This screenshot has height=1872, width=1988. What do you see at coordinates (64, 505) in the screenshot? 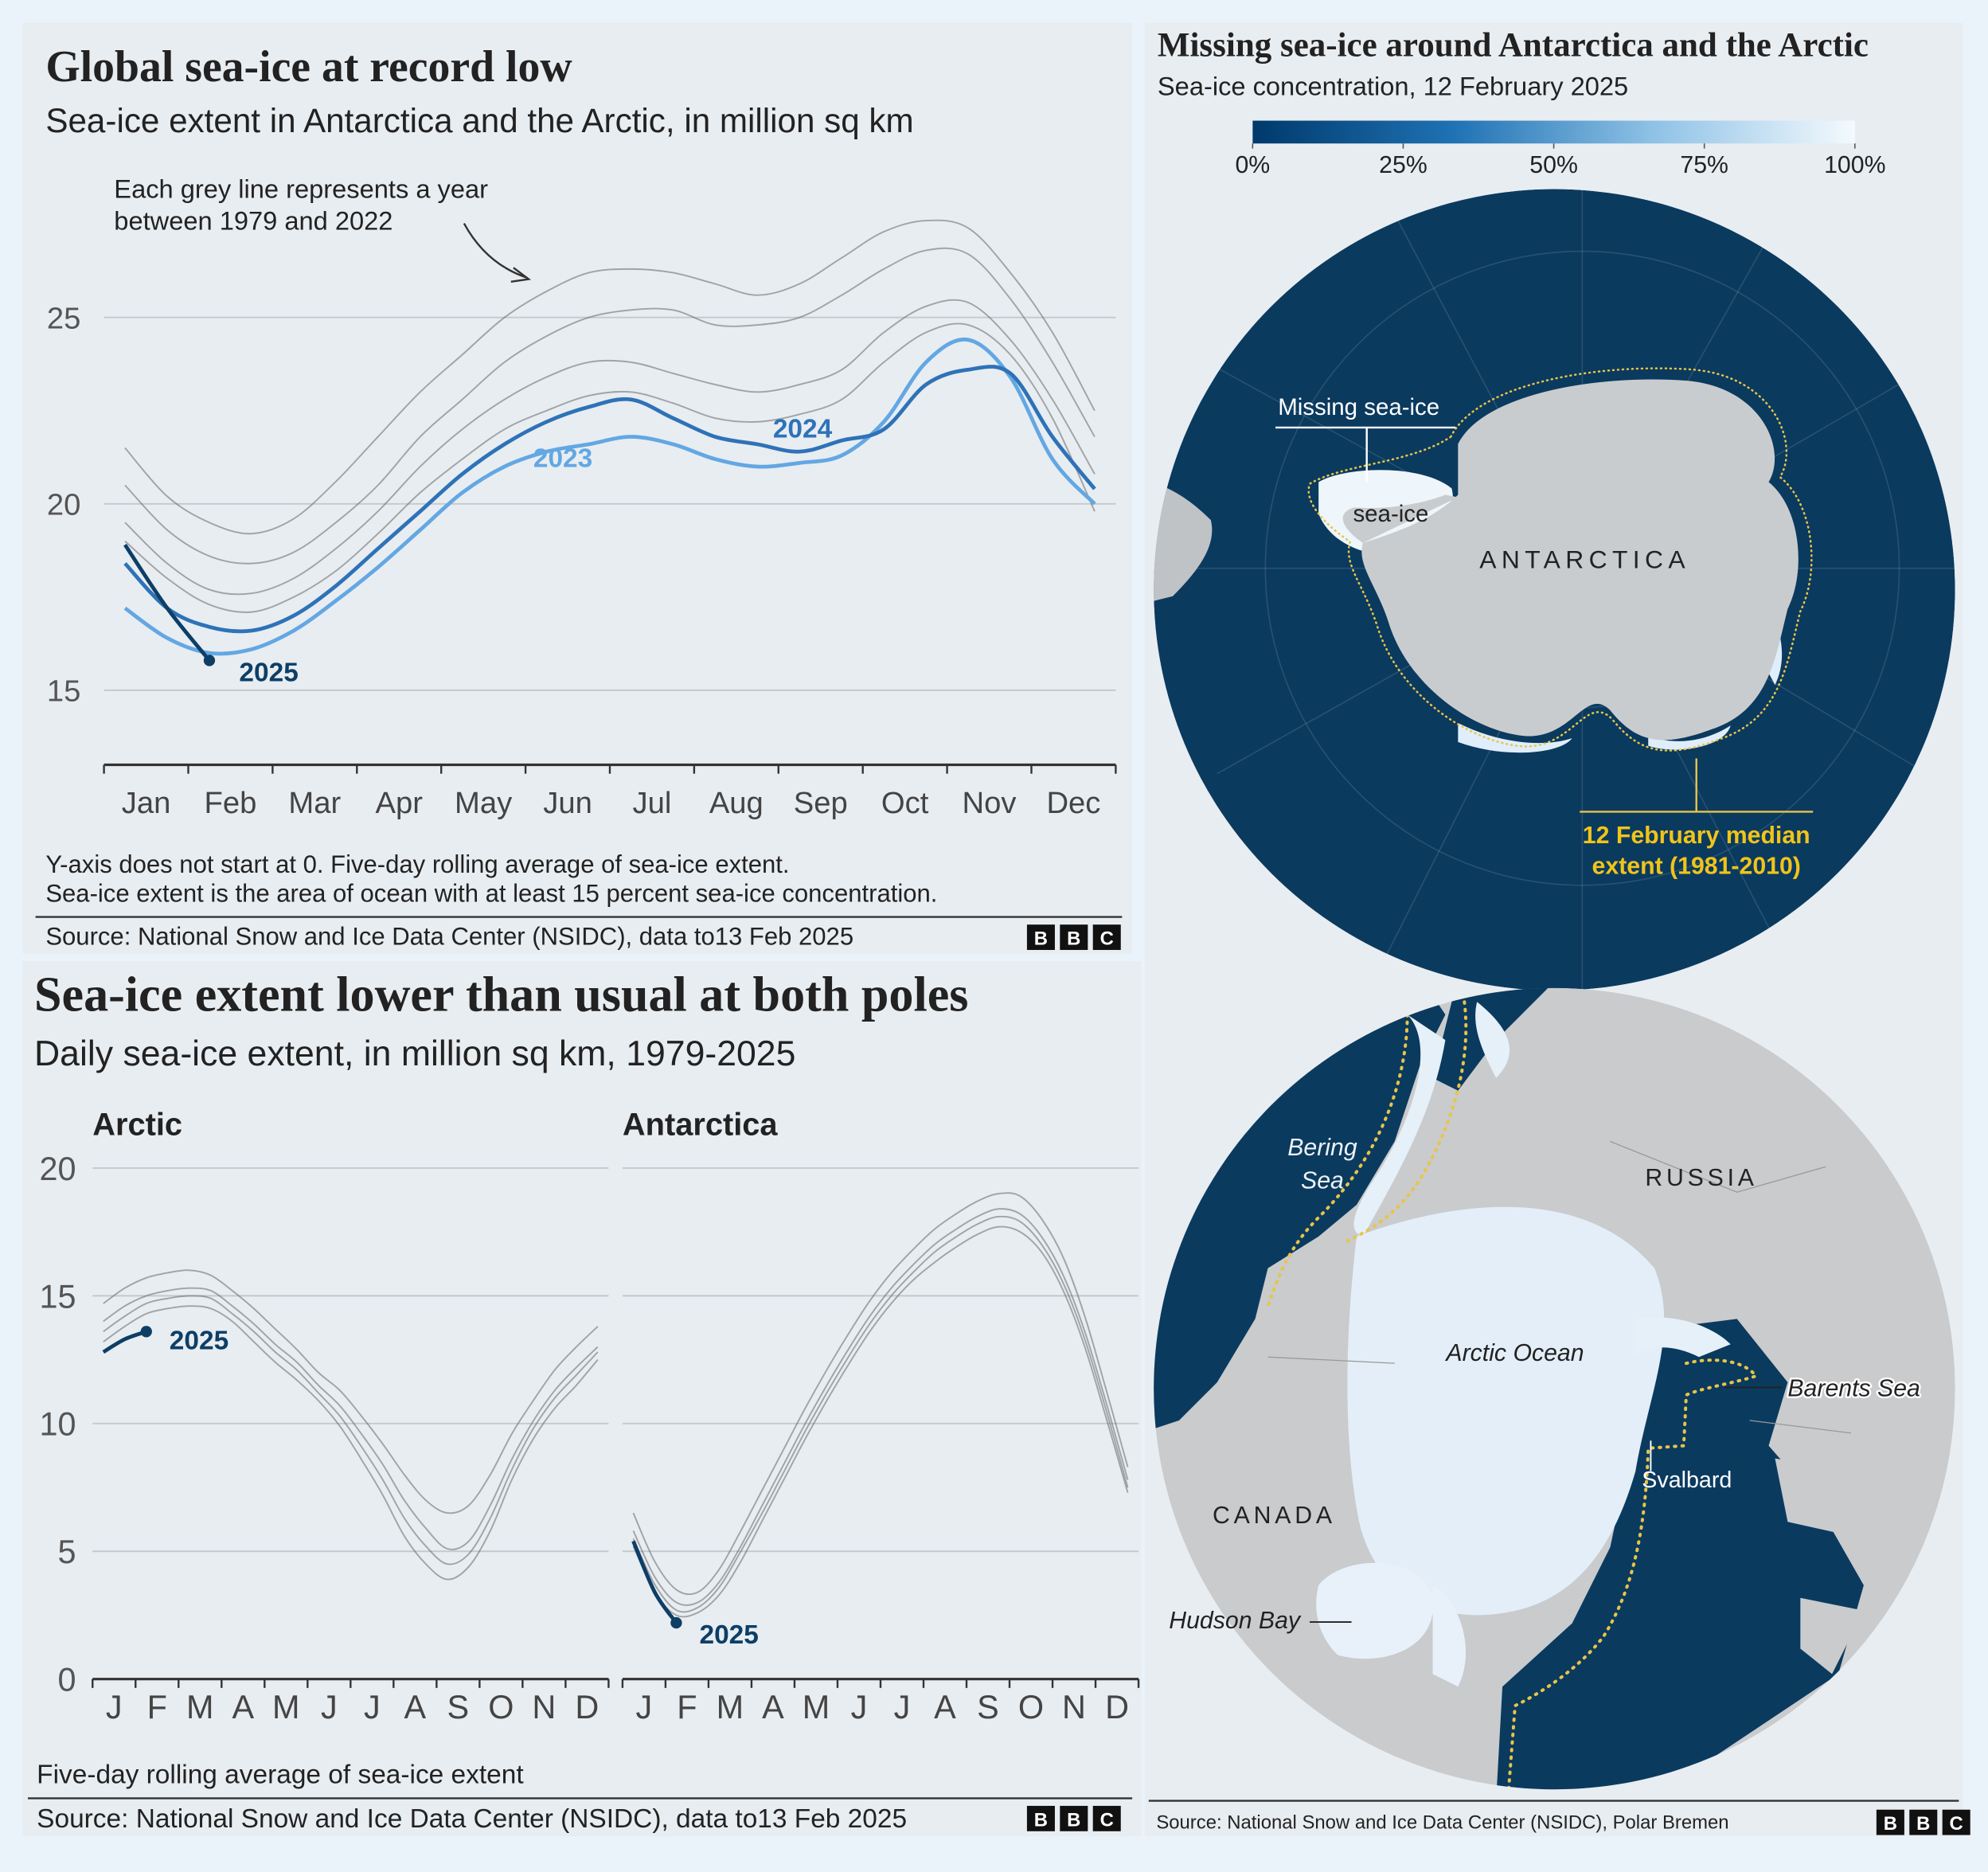
I see `y-tick-label: 20` at bounding box center [64, 505].